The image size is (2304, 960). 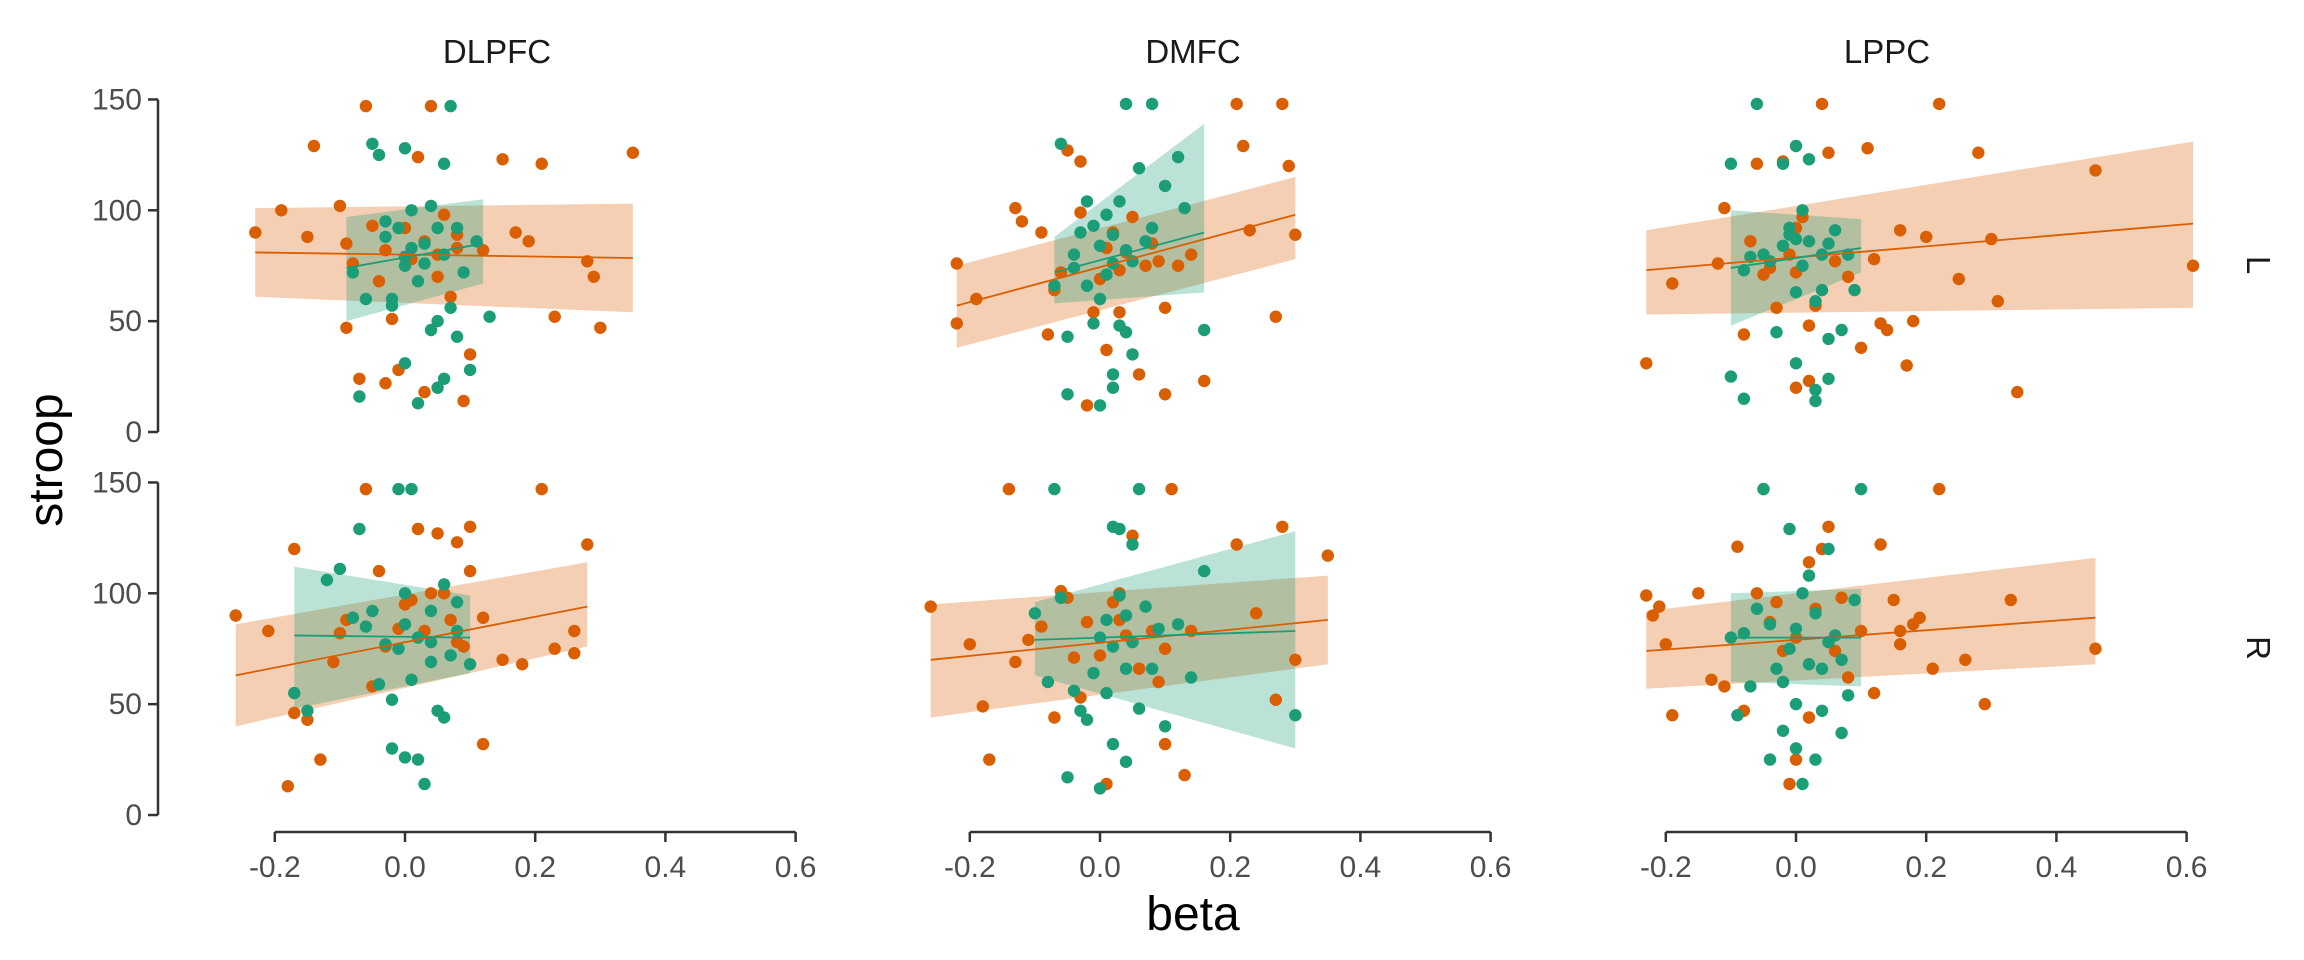 I want to click on confidence-band-green, so click(x=382, y=637).